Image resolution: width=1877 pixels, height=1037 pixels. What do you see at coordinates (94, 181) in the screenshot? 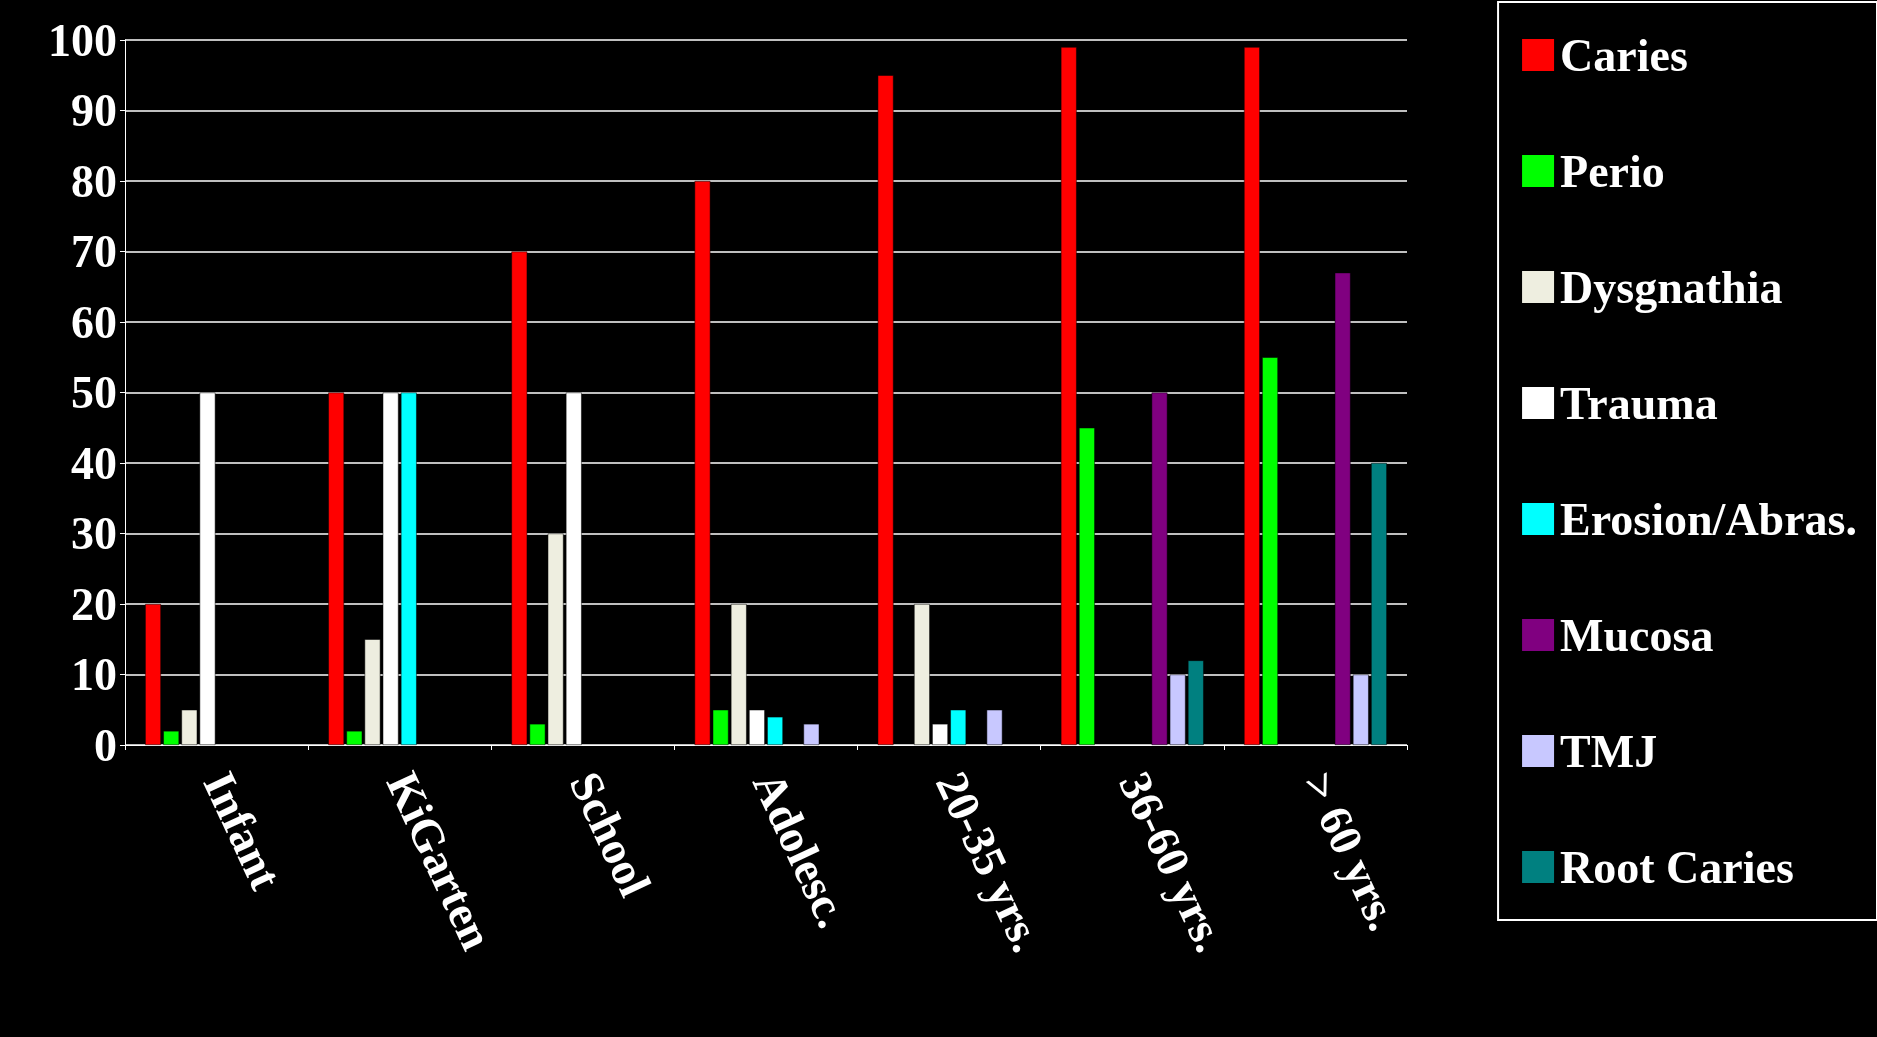
I see `y-tick-label: 80` at bounding box center [94, 181].